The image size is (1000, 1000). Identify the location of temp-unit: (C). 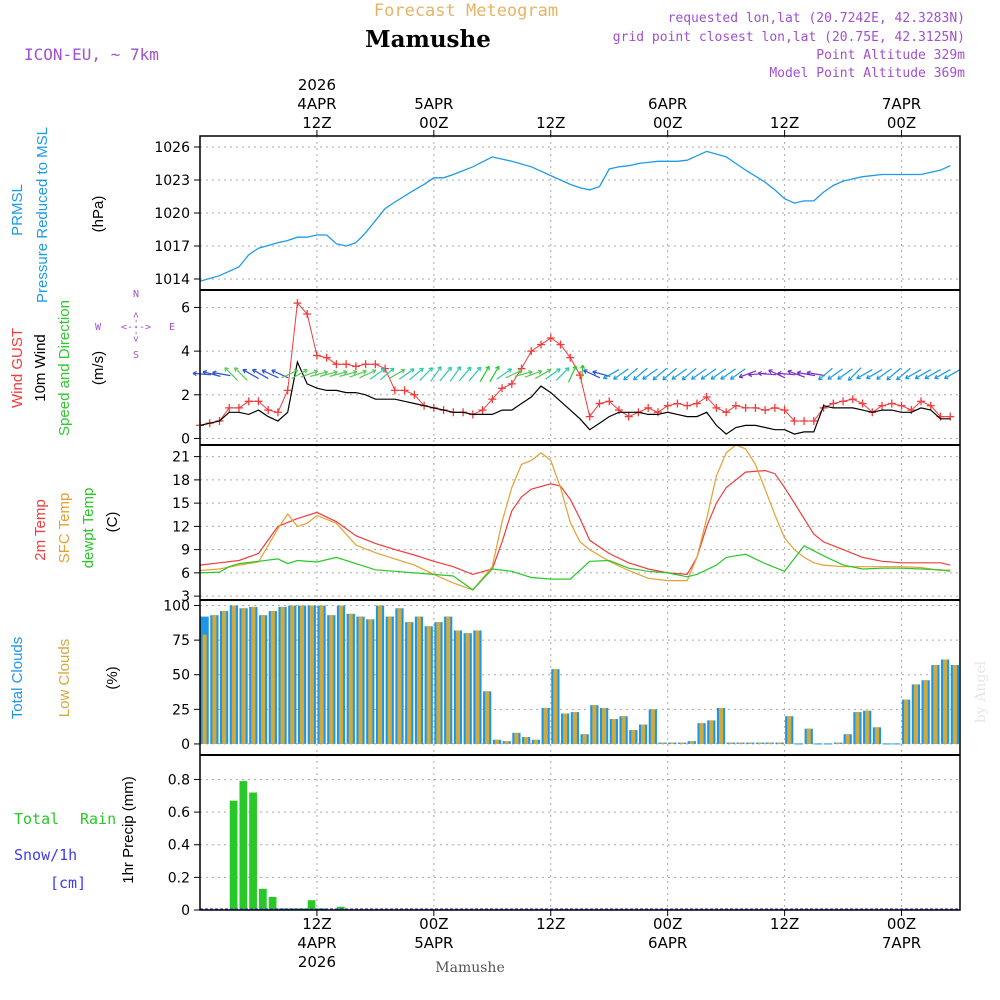
(112, 522).